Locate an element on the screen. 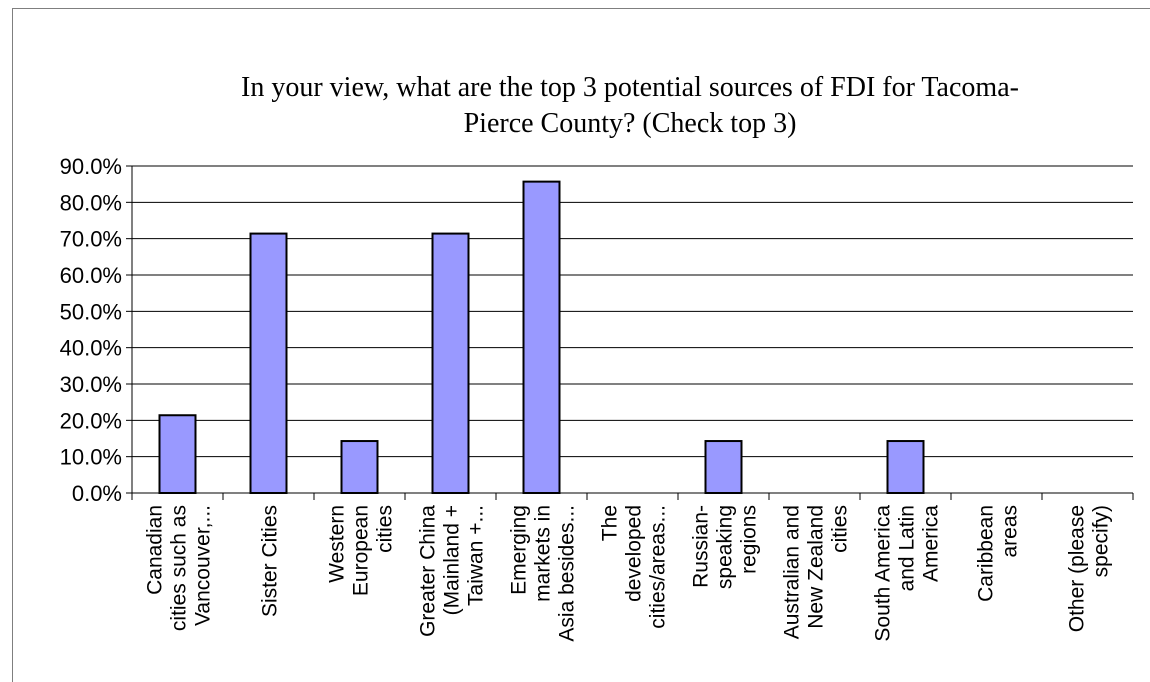  y-tick-label-6: 60.0% is located at coordinates (91, 275).